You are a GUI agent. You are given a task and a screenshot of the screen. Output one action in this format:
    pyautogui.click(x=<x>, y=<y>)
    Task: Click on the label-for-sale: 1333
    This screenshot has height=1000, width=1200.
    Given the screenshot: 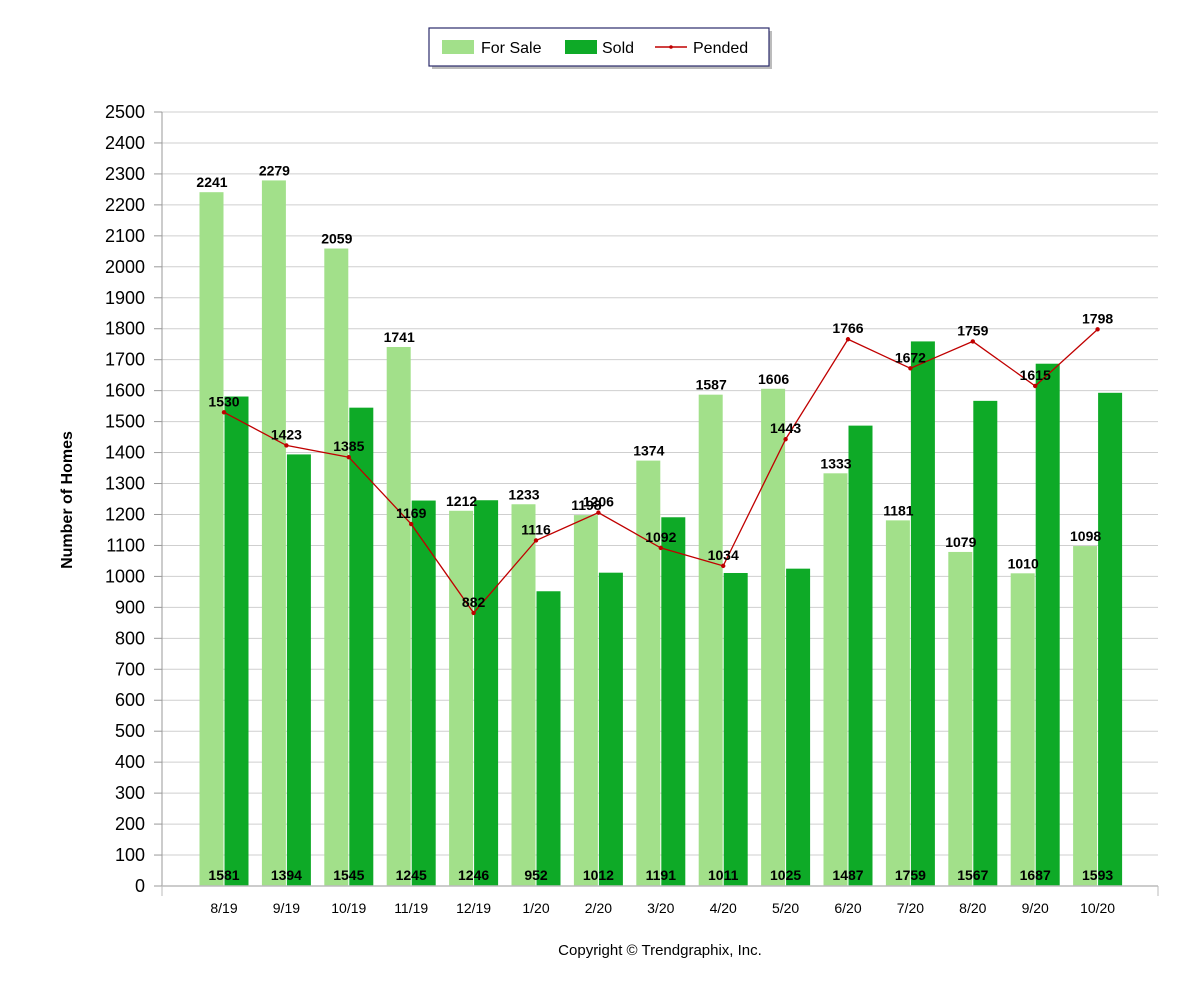 What is the action you would take?
    pyautogui.click(x=835, y=463)
    